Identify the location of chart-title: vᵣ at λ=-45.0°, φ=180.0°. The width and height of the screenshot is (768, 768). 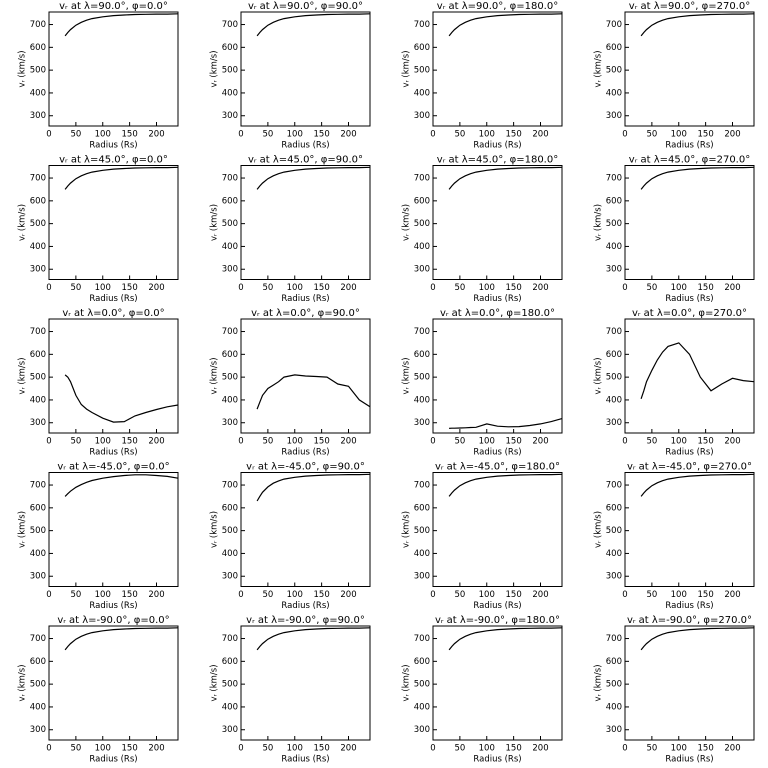
(497, 467).